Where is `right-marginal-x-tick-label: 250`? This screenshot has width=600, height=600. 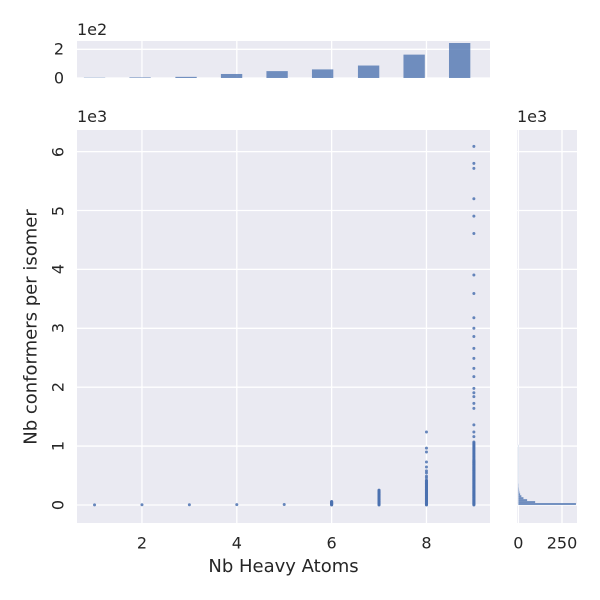 right-marginal-x-tick-label: 250 is located at coordinates (562, 543).